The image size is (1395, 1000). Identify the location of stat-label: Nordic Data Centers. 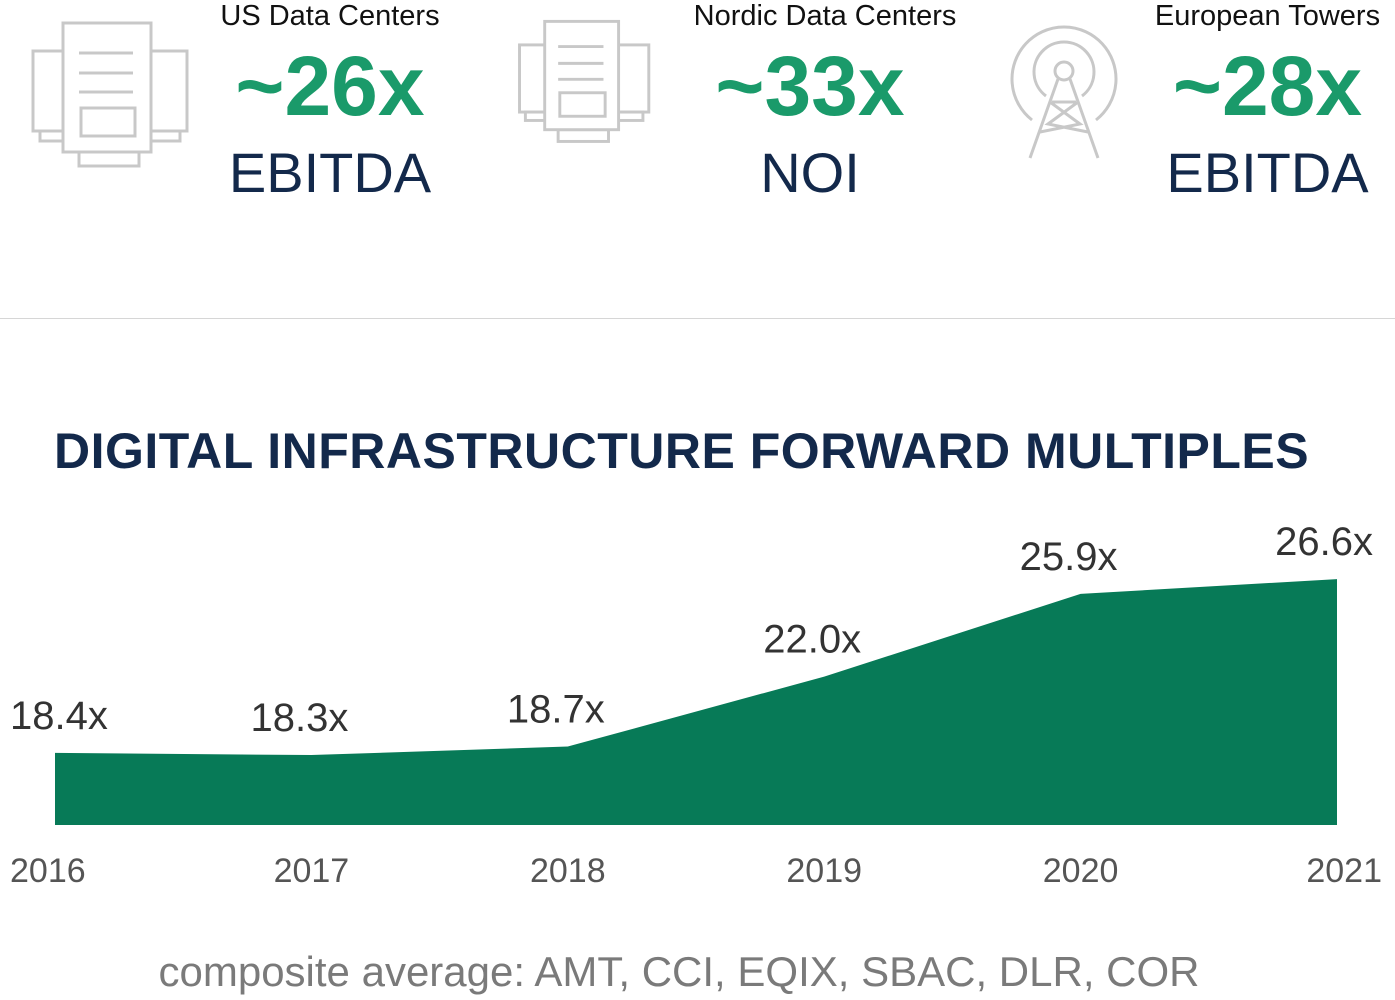
(825, 16).